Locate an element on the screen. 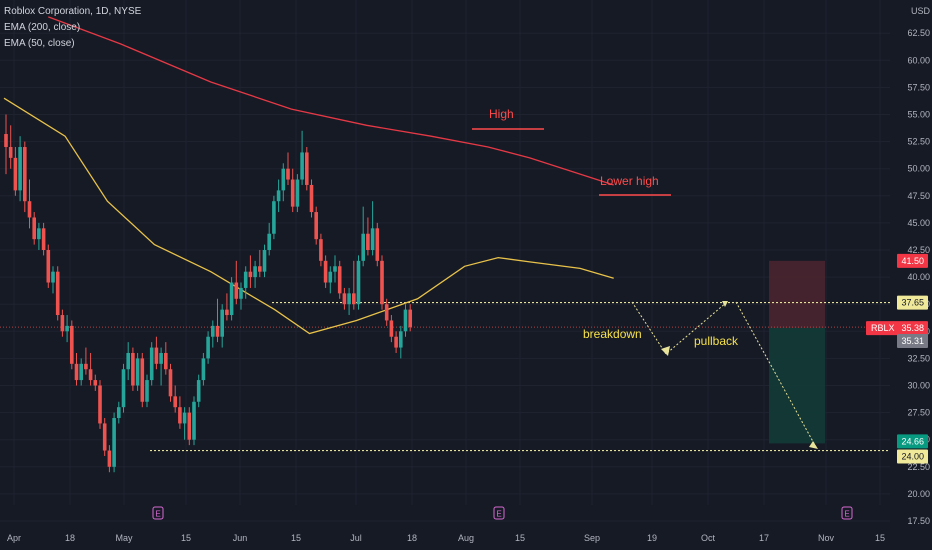  pullback-annotation: pullback is located at coordinates (716, 341).